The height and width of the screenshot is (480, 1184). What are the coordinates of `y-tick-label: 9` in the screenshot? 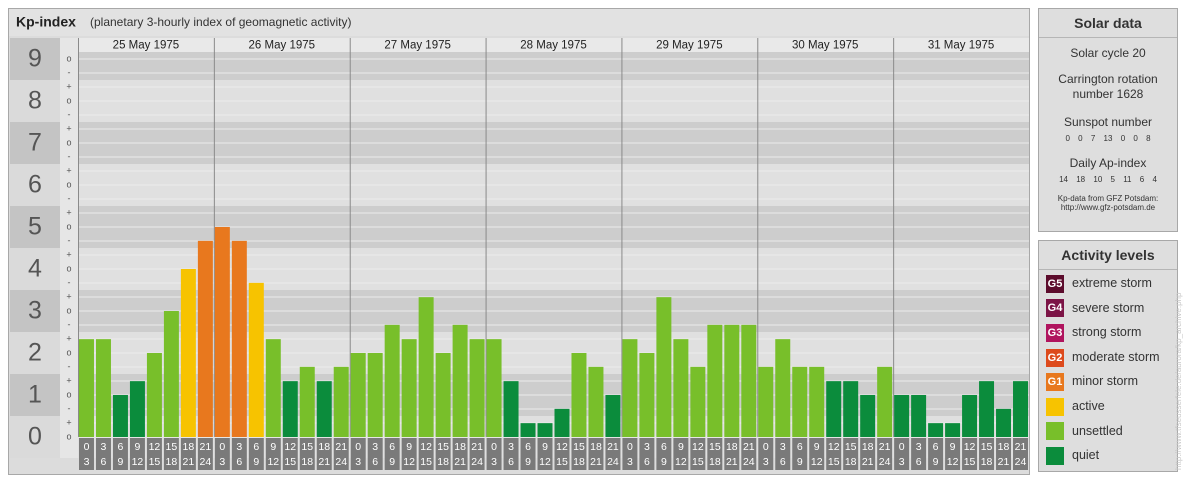 It's located at (35, 59).